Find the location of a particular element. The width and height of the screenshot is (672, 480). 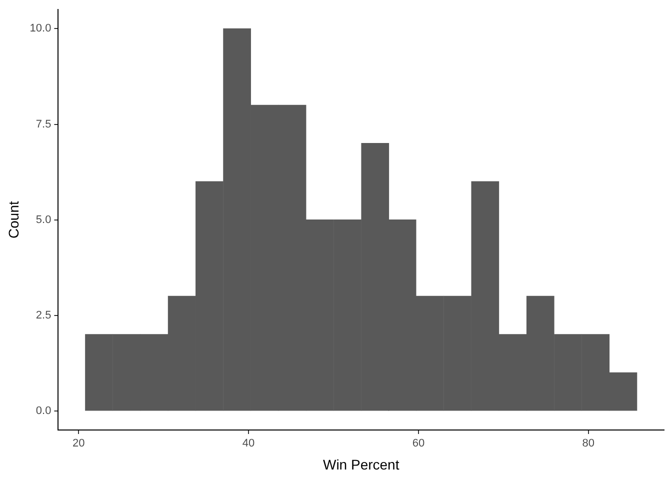

x-tick-label: 60 is located at coordinates (418, 444).